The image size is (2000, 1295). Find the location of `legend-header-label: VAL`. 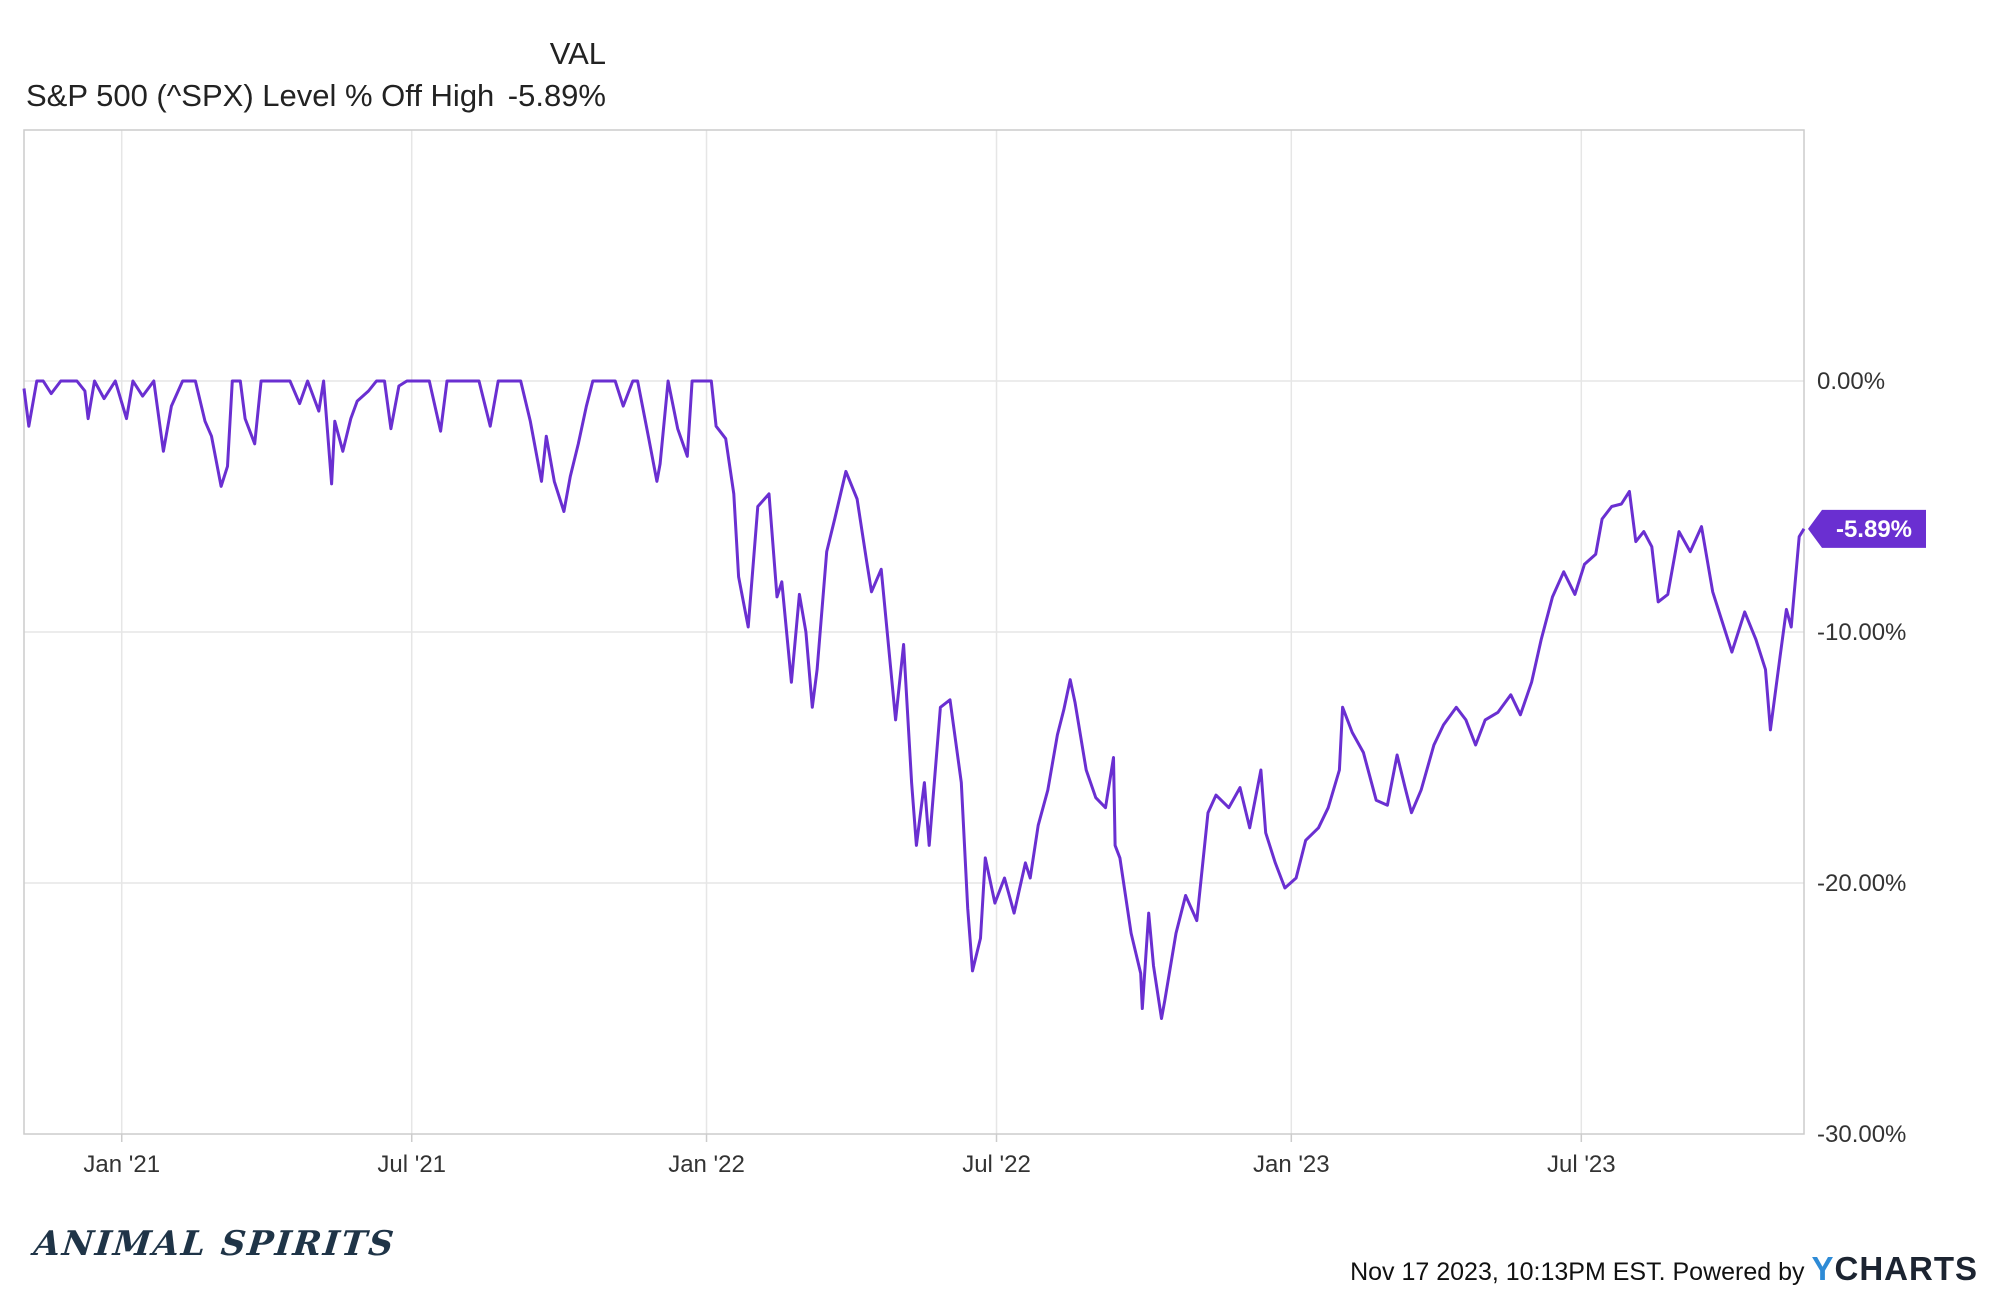

legend-header-label: VAL is located at coordinates (577, 53).